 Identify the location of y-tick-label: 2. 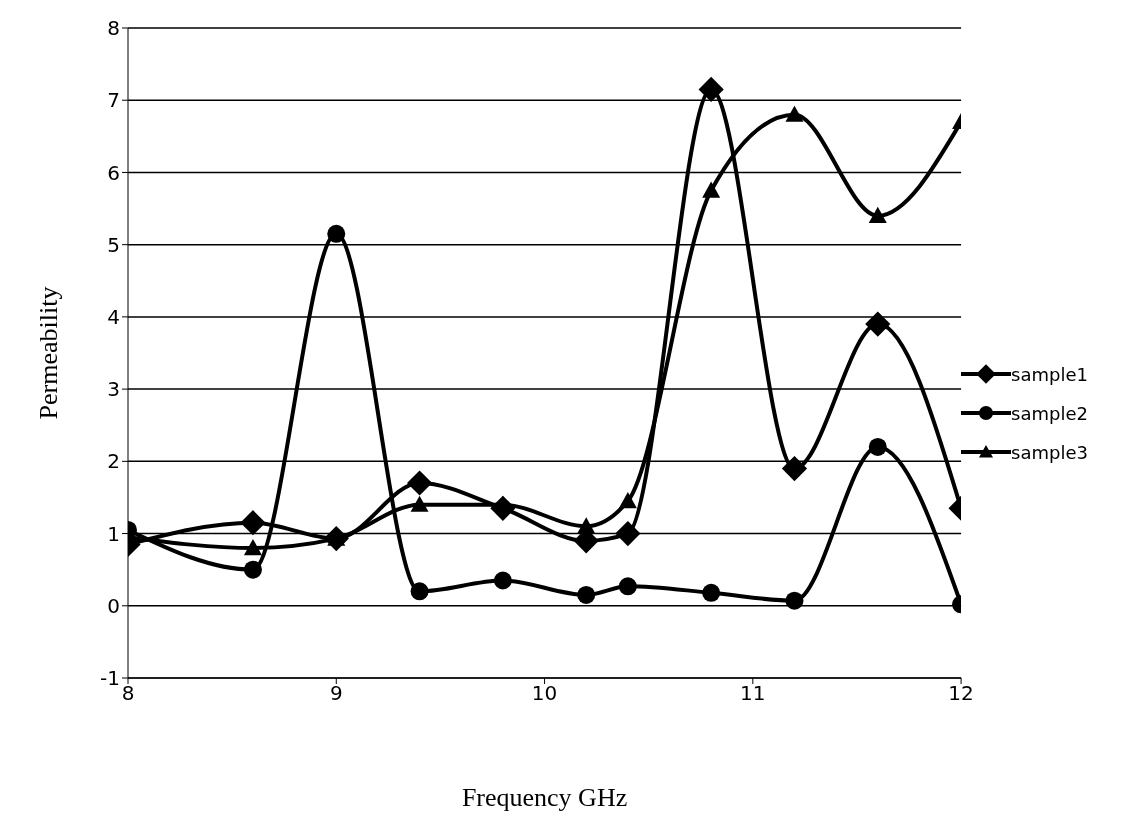
(113, 461).